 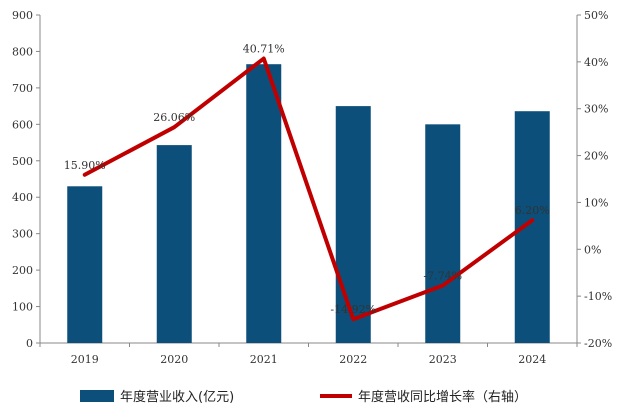 What do you see at coordinates (22, 197) in the screenshot?
I see `left-tick-label: 400` at bounding box center [22, 197].